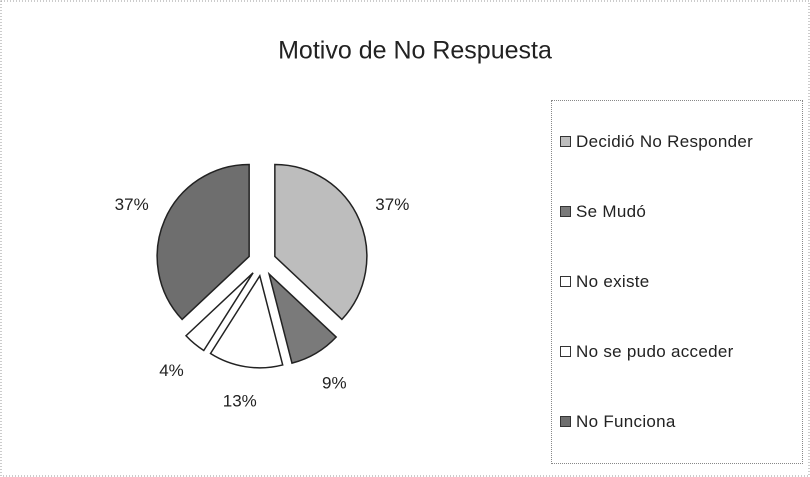 This screenshot has height=477, width=810. What do you see at coordinates (334, 383) in the screenshot?
I see `data-label: 9%` at bounding box center [334, 383].